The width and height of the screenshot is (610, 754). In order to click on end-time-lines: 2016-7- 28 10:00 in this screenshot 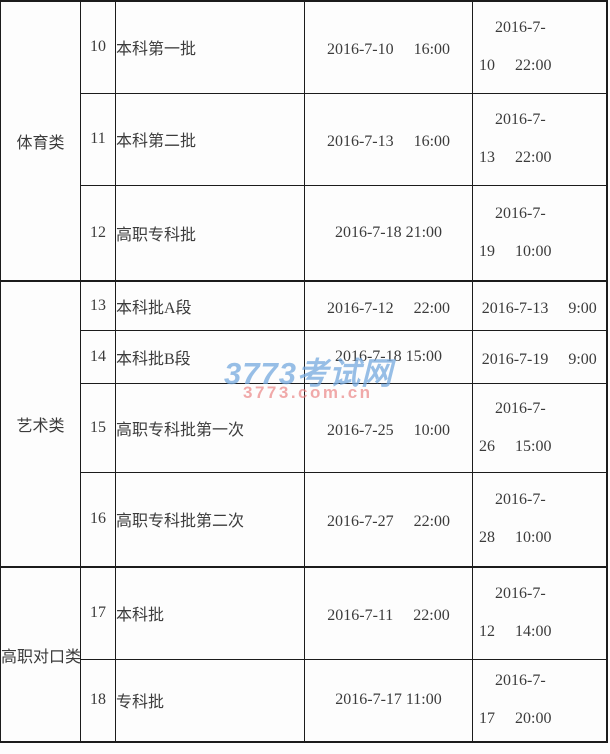, I will do `click(539, 519)`.